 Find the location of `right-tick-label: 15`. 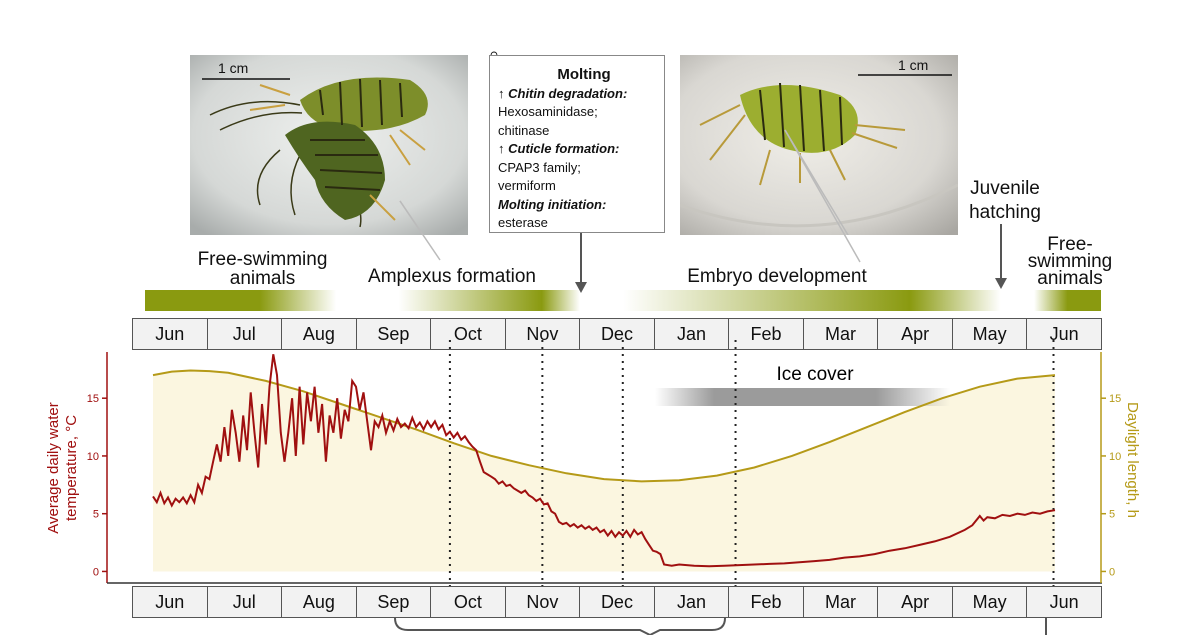

right-tick-label: 15 is located at coordinates (1115, 399).